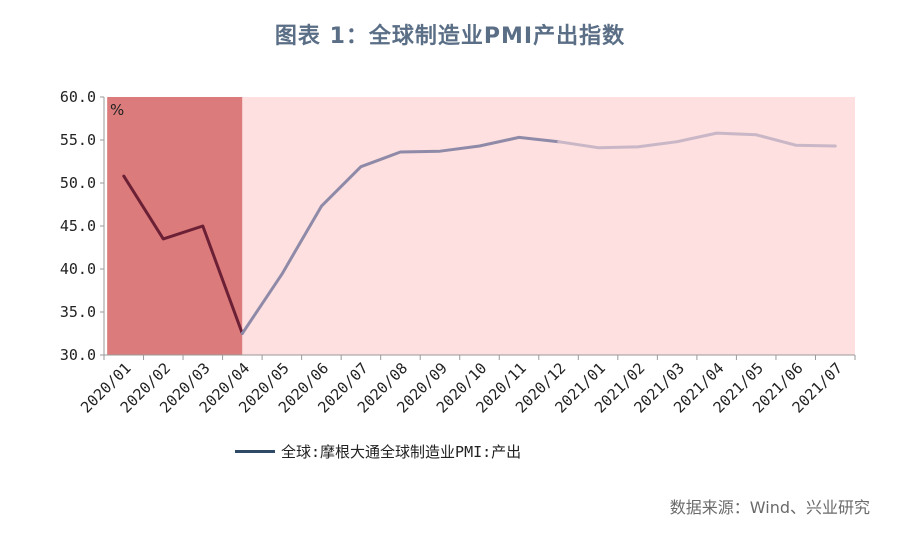  What do you see at coordinates (769, 507) in the screenshot?
I see `source-note: 数据来源：Wind、兴业研究` at bounding box center [769, 507].